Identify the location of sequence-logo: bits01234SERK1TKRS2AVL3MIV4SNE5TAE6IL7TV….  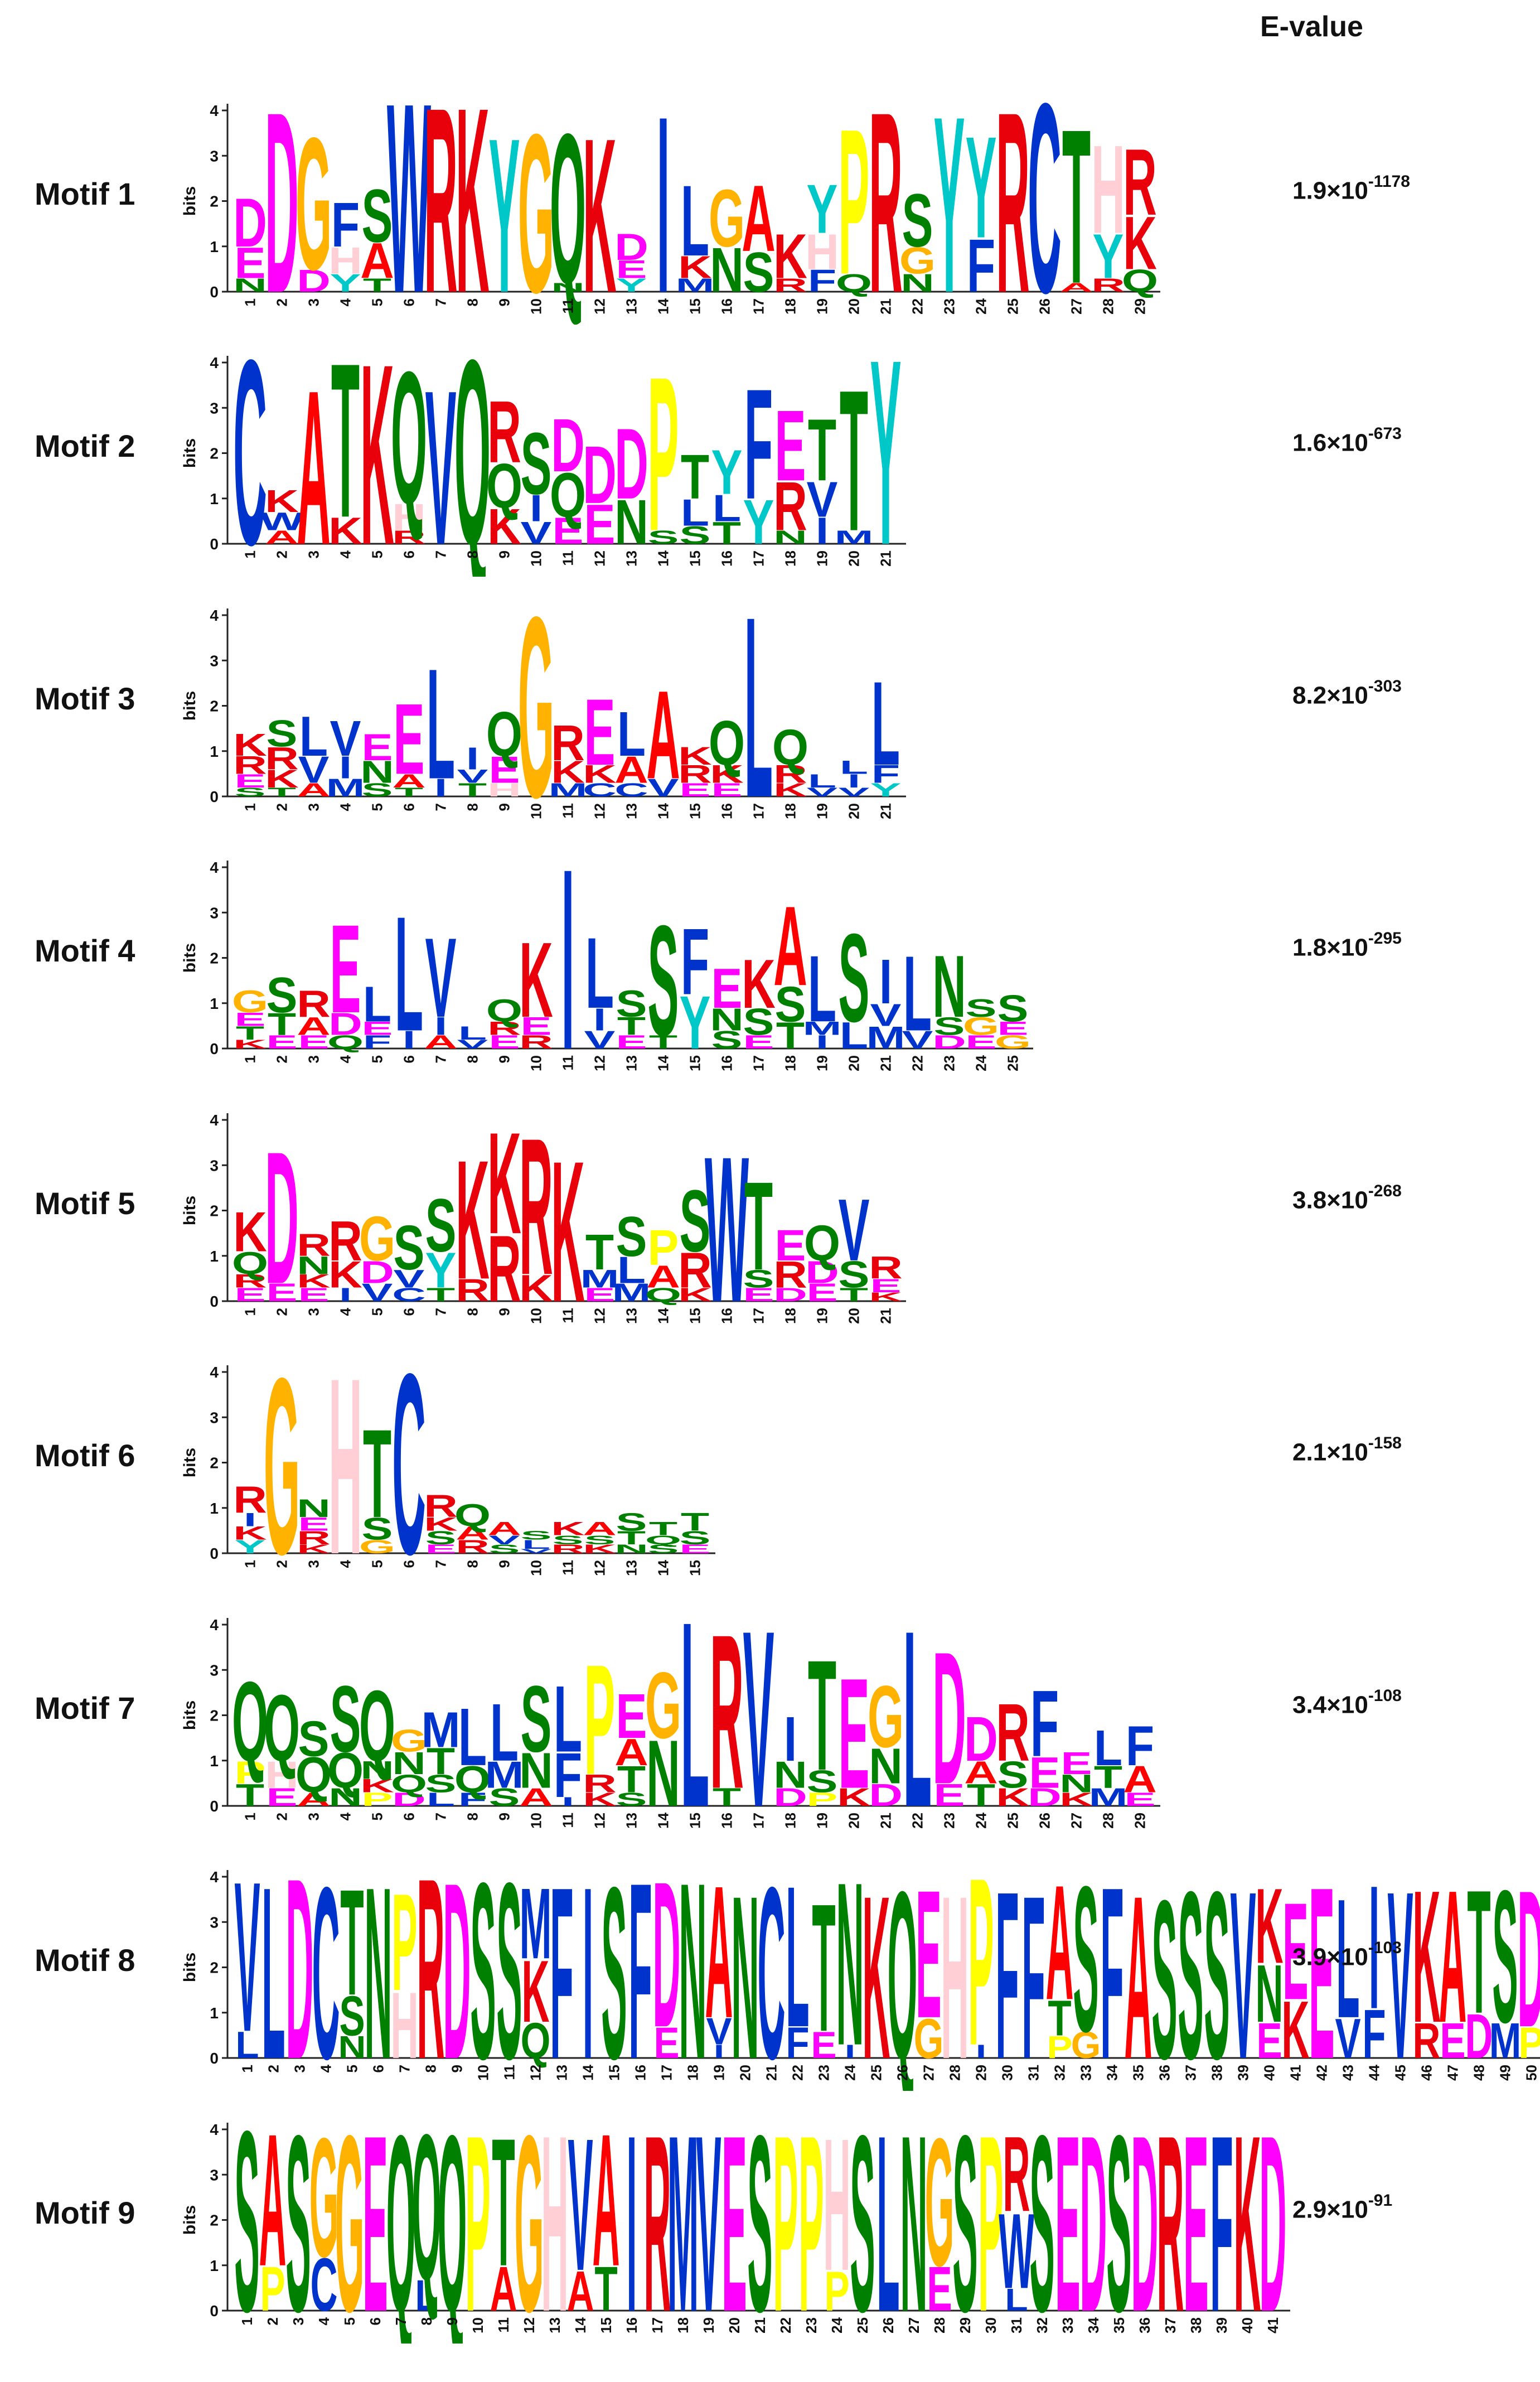
(543, 703).